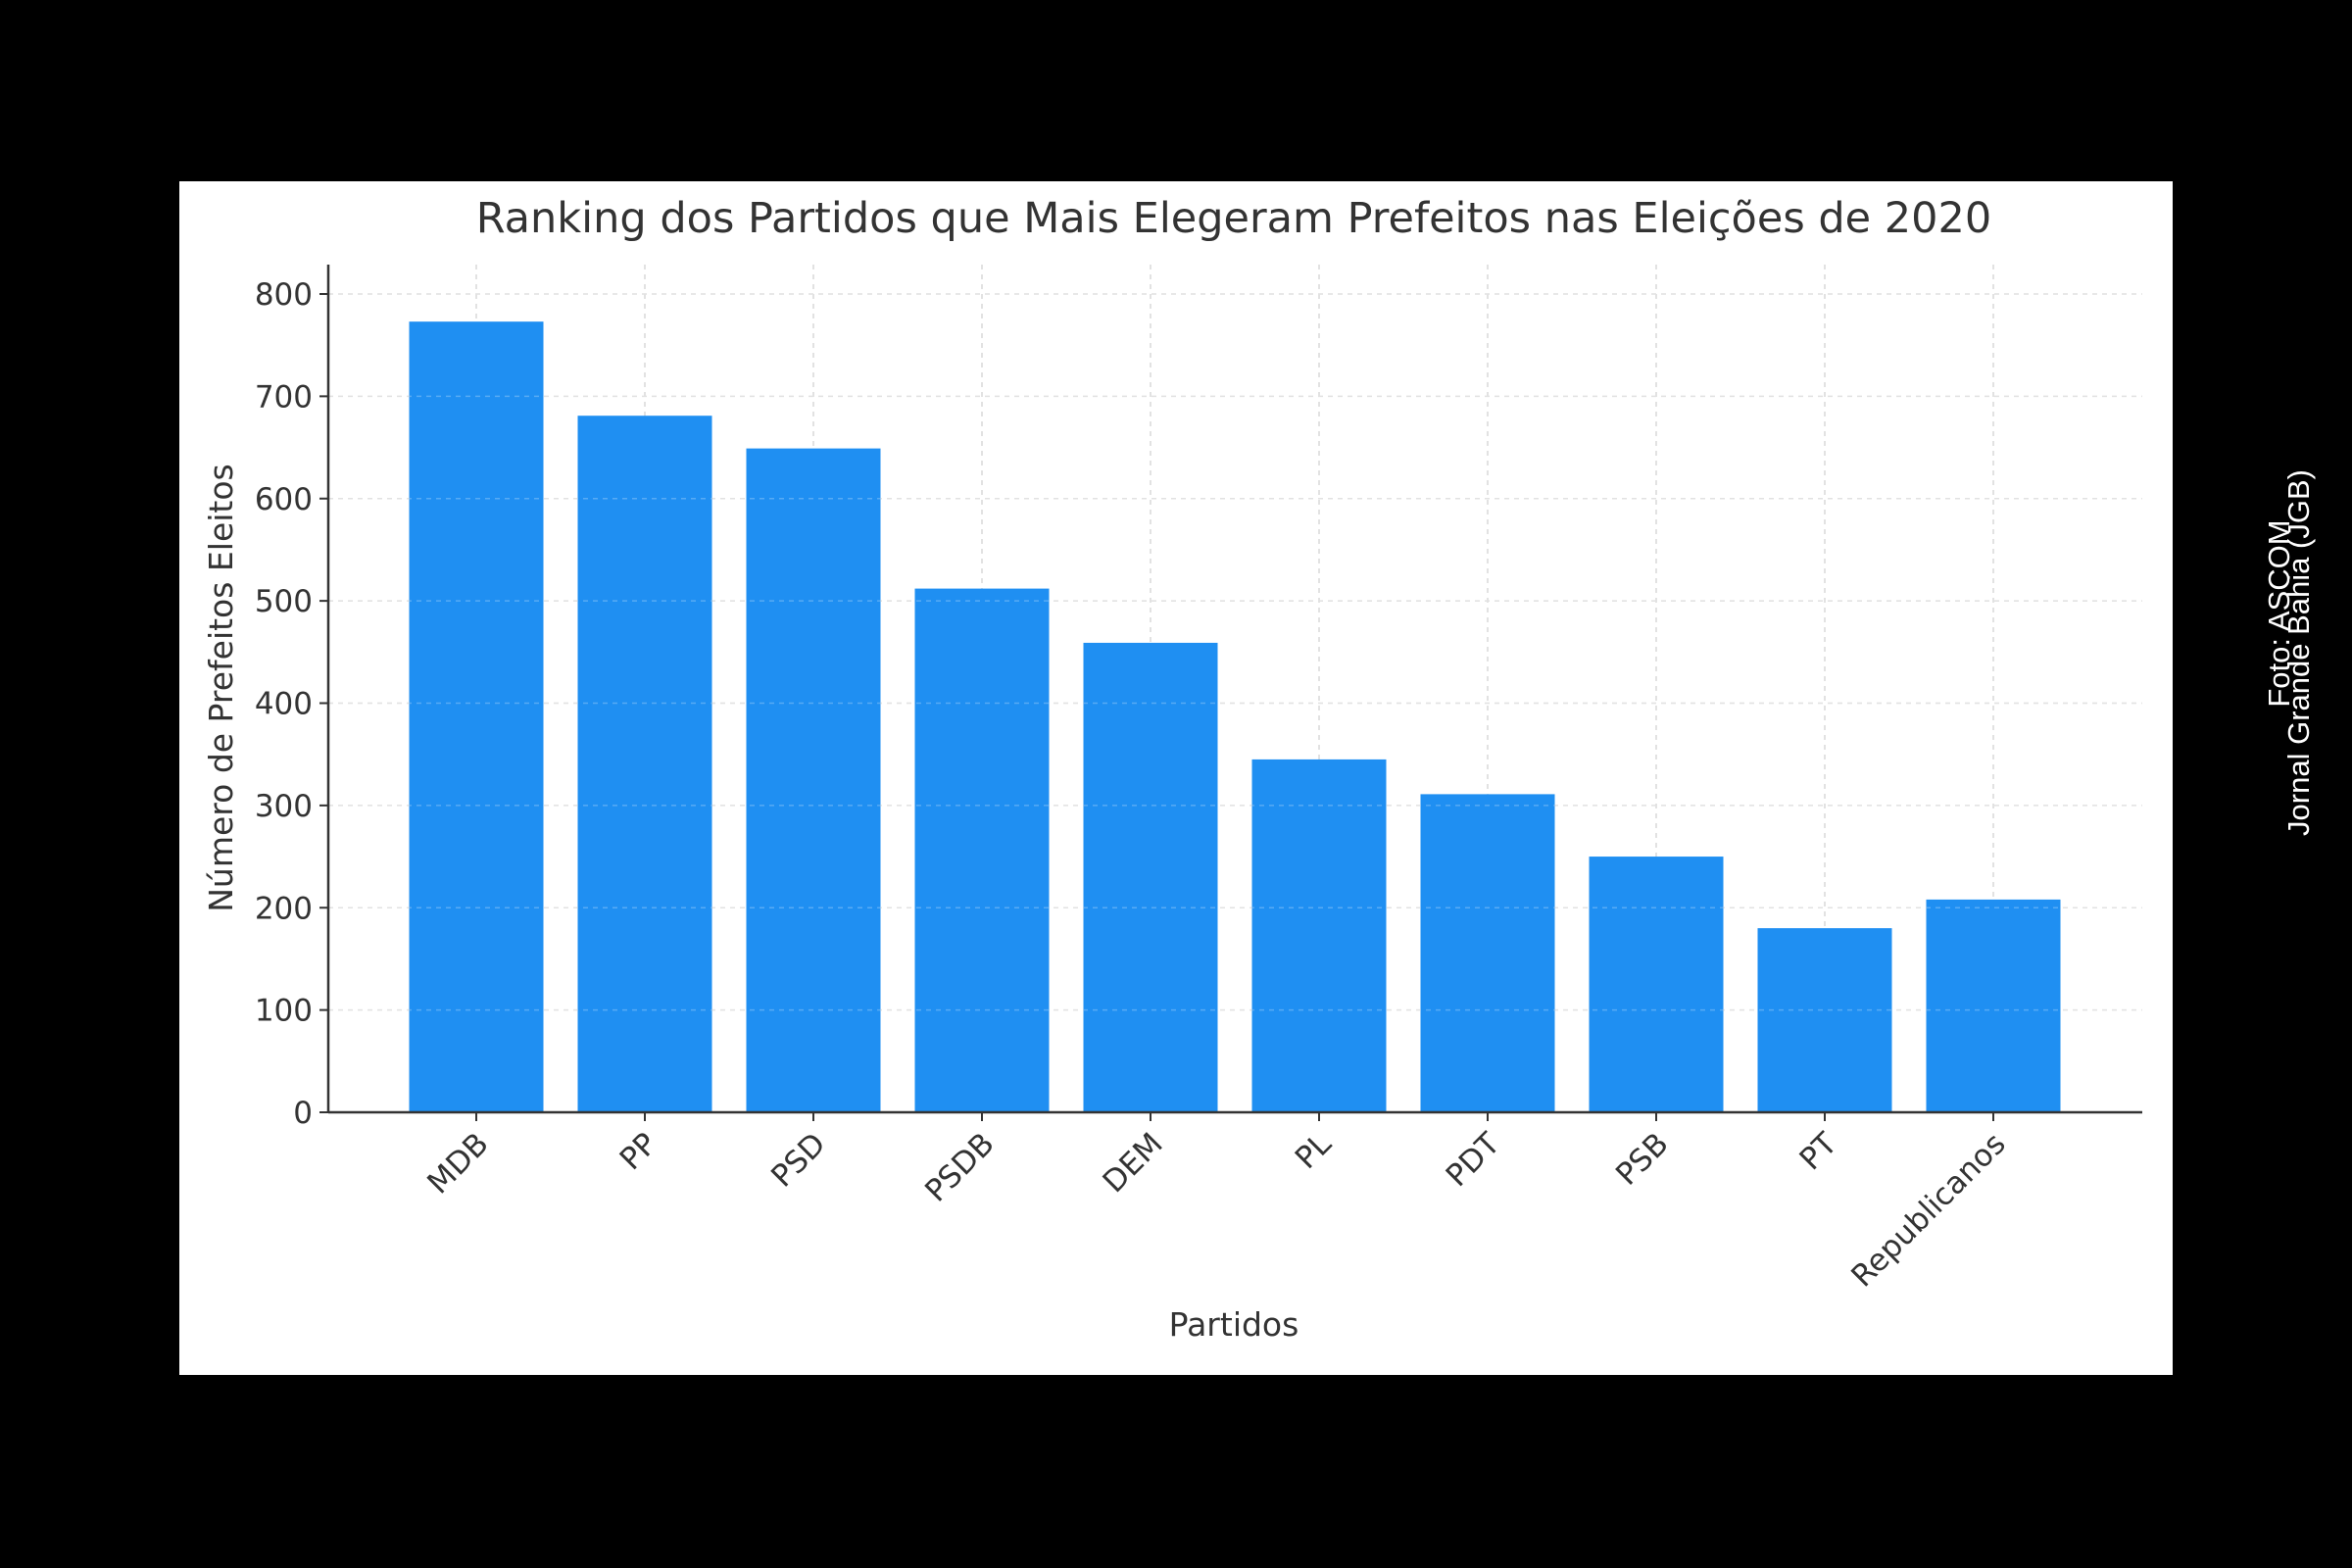  What do you see at coordinates (638, 1151) in the screenshot?
I see `x-tick-label: PP` at bounding box center [638, 1151].